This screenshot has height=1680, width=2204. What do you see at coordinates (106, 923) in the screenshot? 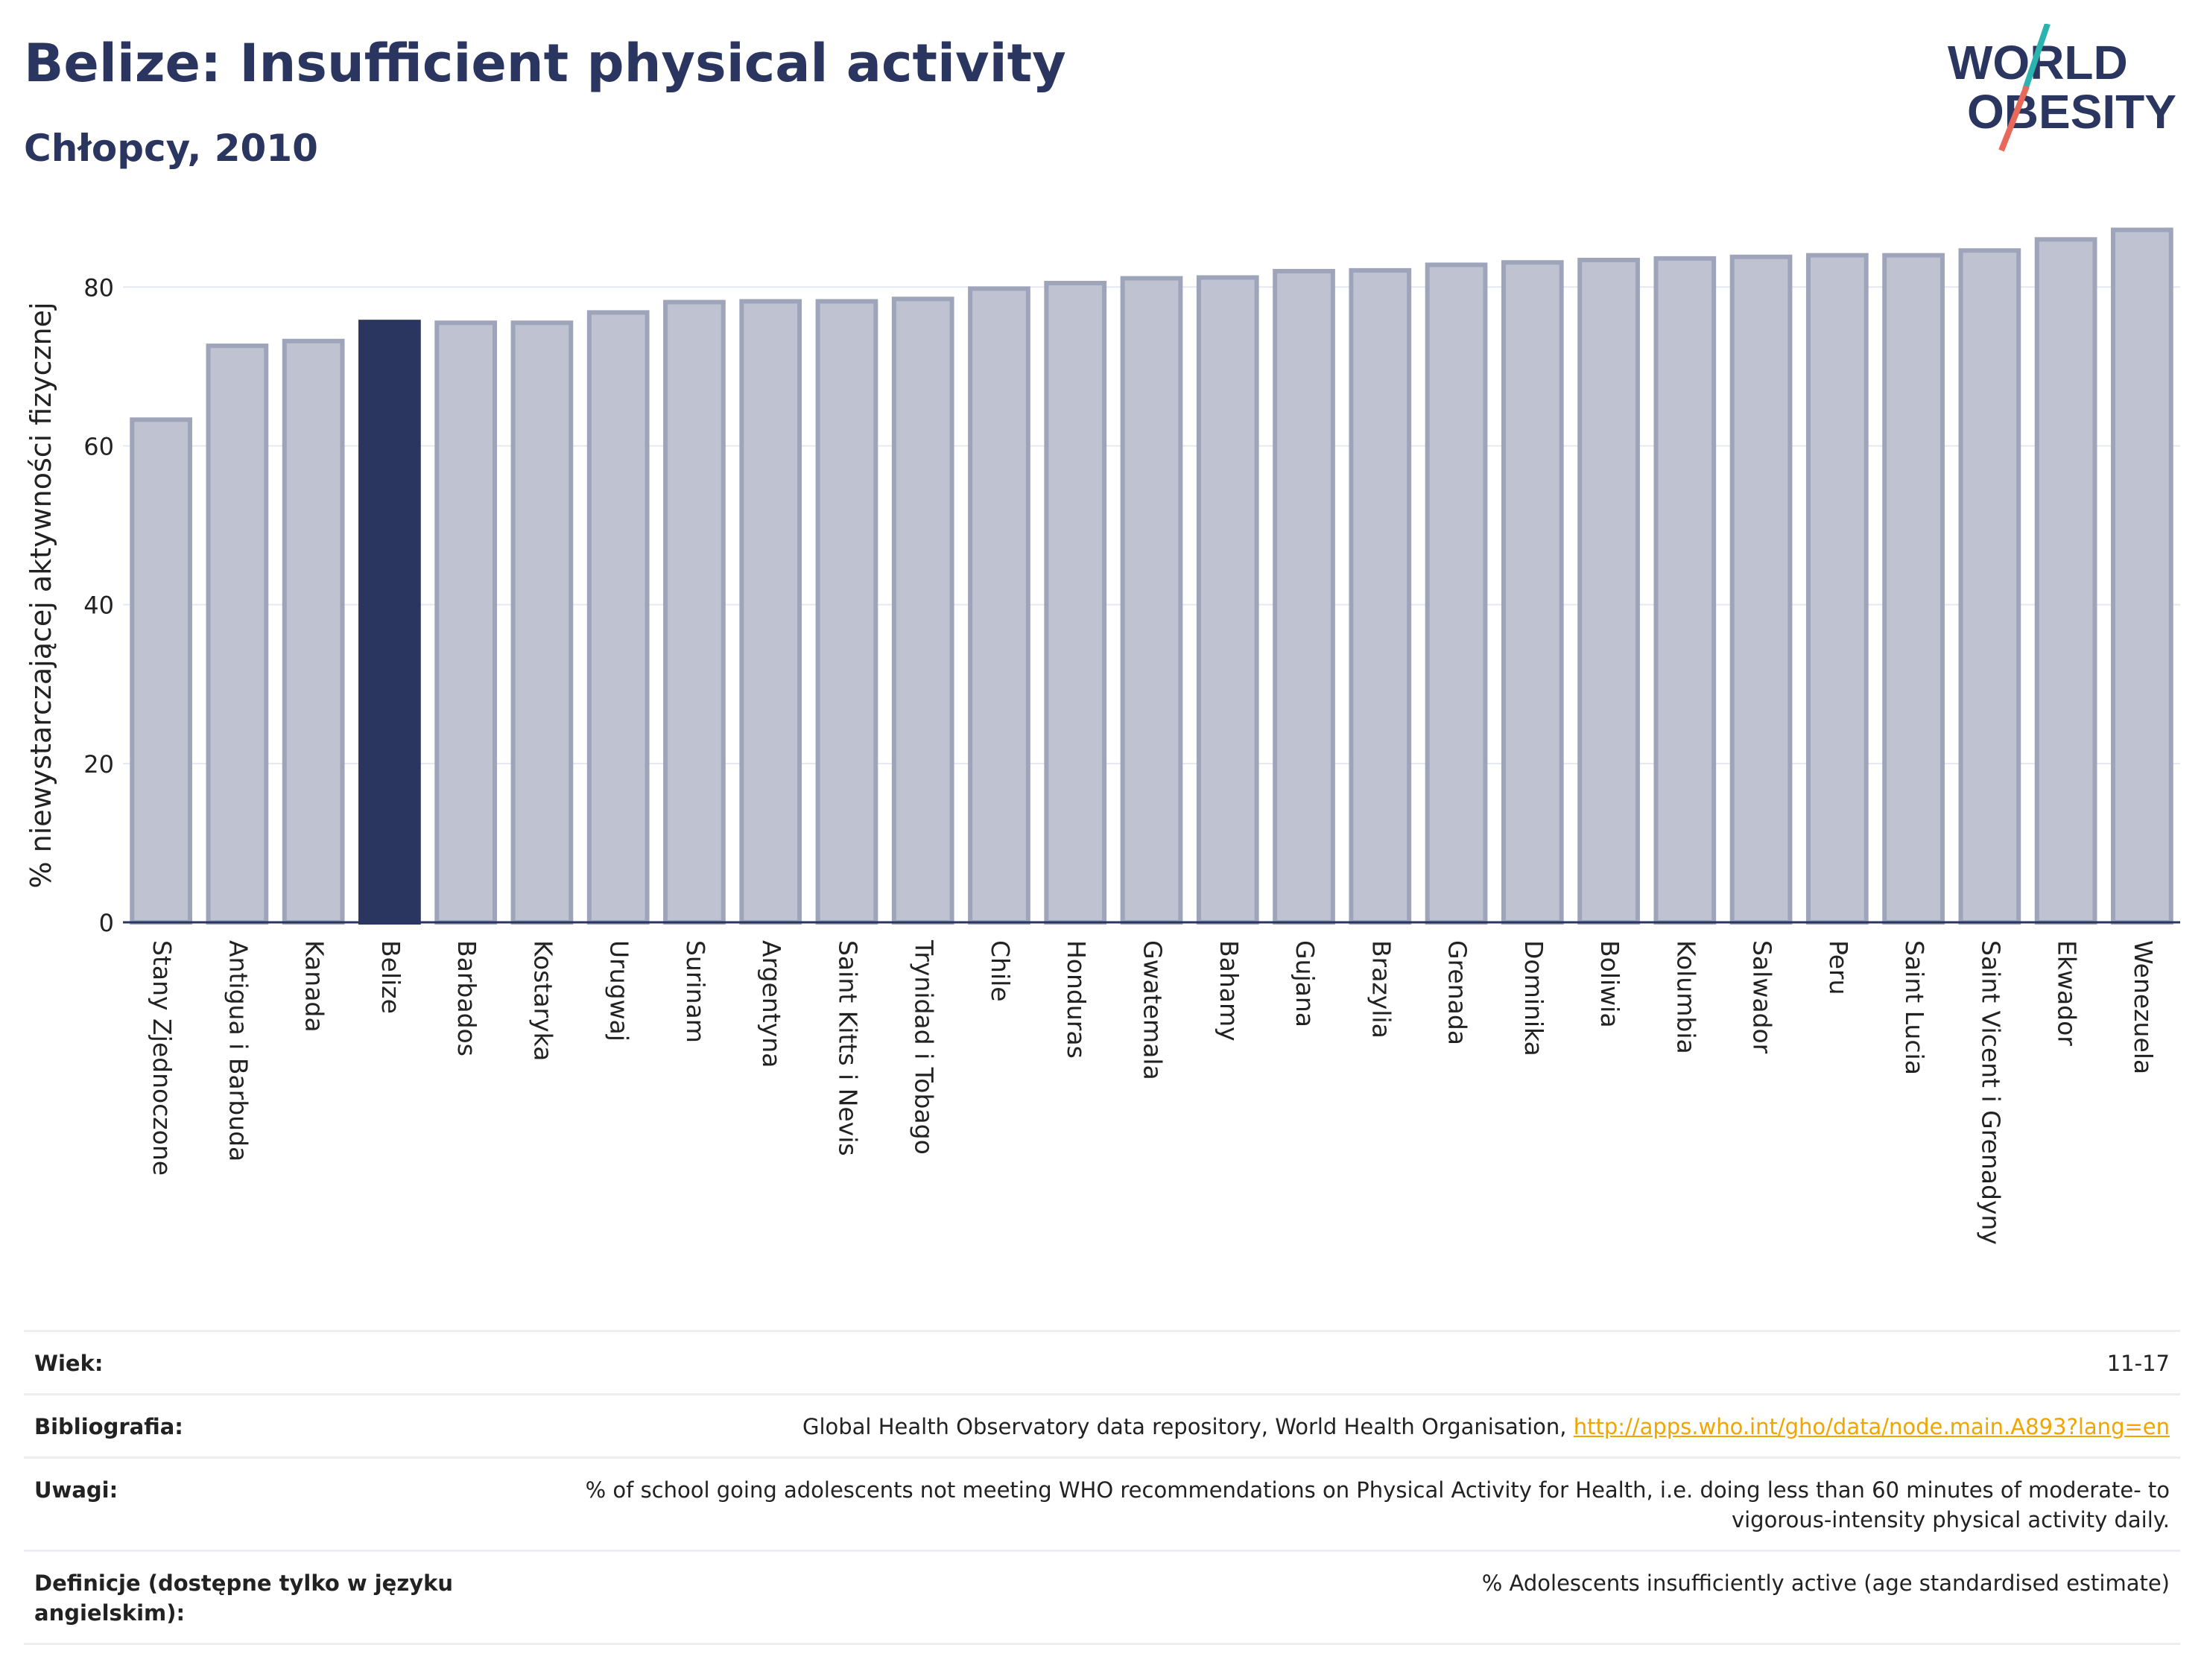
I see `y-tick-label: 0` at bounding box center [106, 923].